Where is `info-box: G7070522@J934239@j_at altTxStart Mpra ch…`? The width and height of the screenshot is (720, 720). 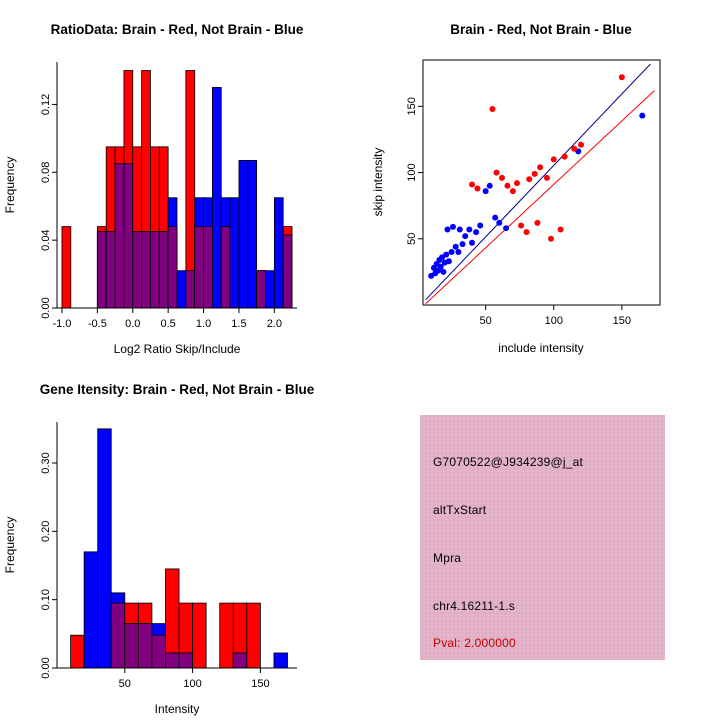
info-box: G7070522@J934239@j_at altTxStart Mpra ch… is located at coordinates (542, 537).